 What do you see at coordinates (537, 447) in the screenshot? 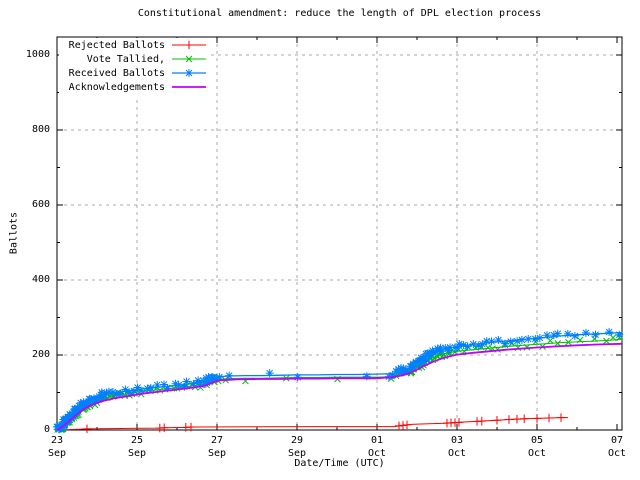
I see `x-tick-label: 05 Oct` at bounding box center [537, 447].